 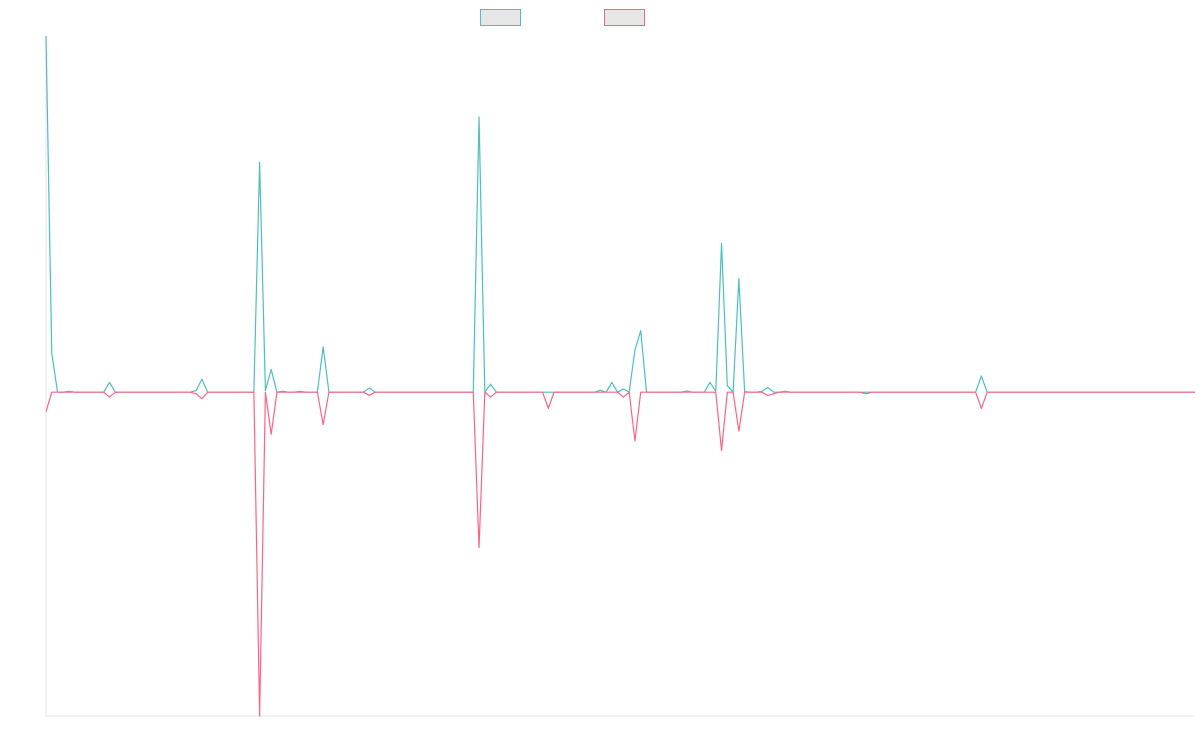 What do you see at coordinates (562, 17) in the screenshot?
I see `legend` at bounding box center [562, 17].